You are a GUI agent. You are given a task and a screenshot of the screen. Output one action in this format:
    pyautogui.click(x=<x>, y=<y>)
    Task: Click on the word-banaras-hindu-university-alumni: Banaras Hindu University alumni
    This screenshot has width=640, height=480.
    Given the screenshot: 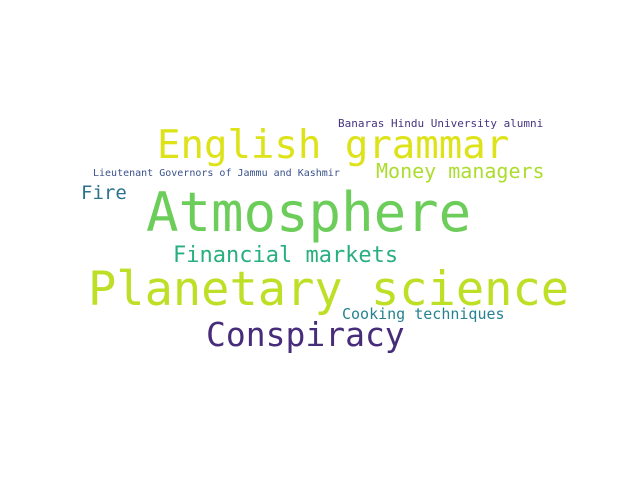 What is the action you would take?
    pyautogui.click(x=441, y=123)
    